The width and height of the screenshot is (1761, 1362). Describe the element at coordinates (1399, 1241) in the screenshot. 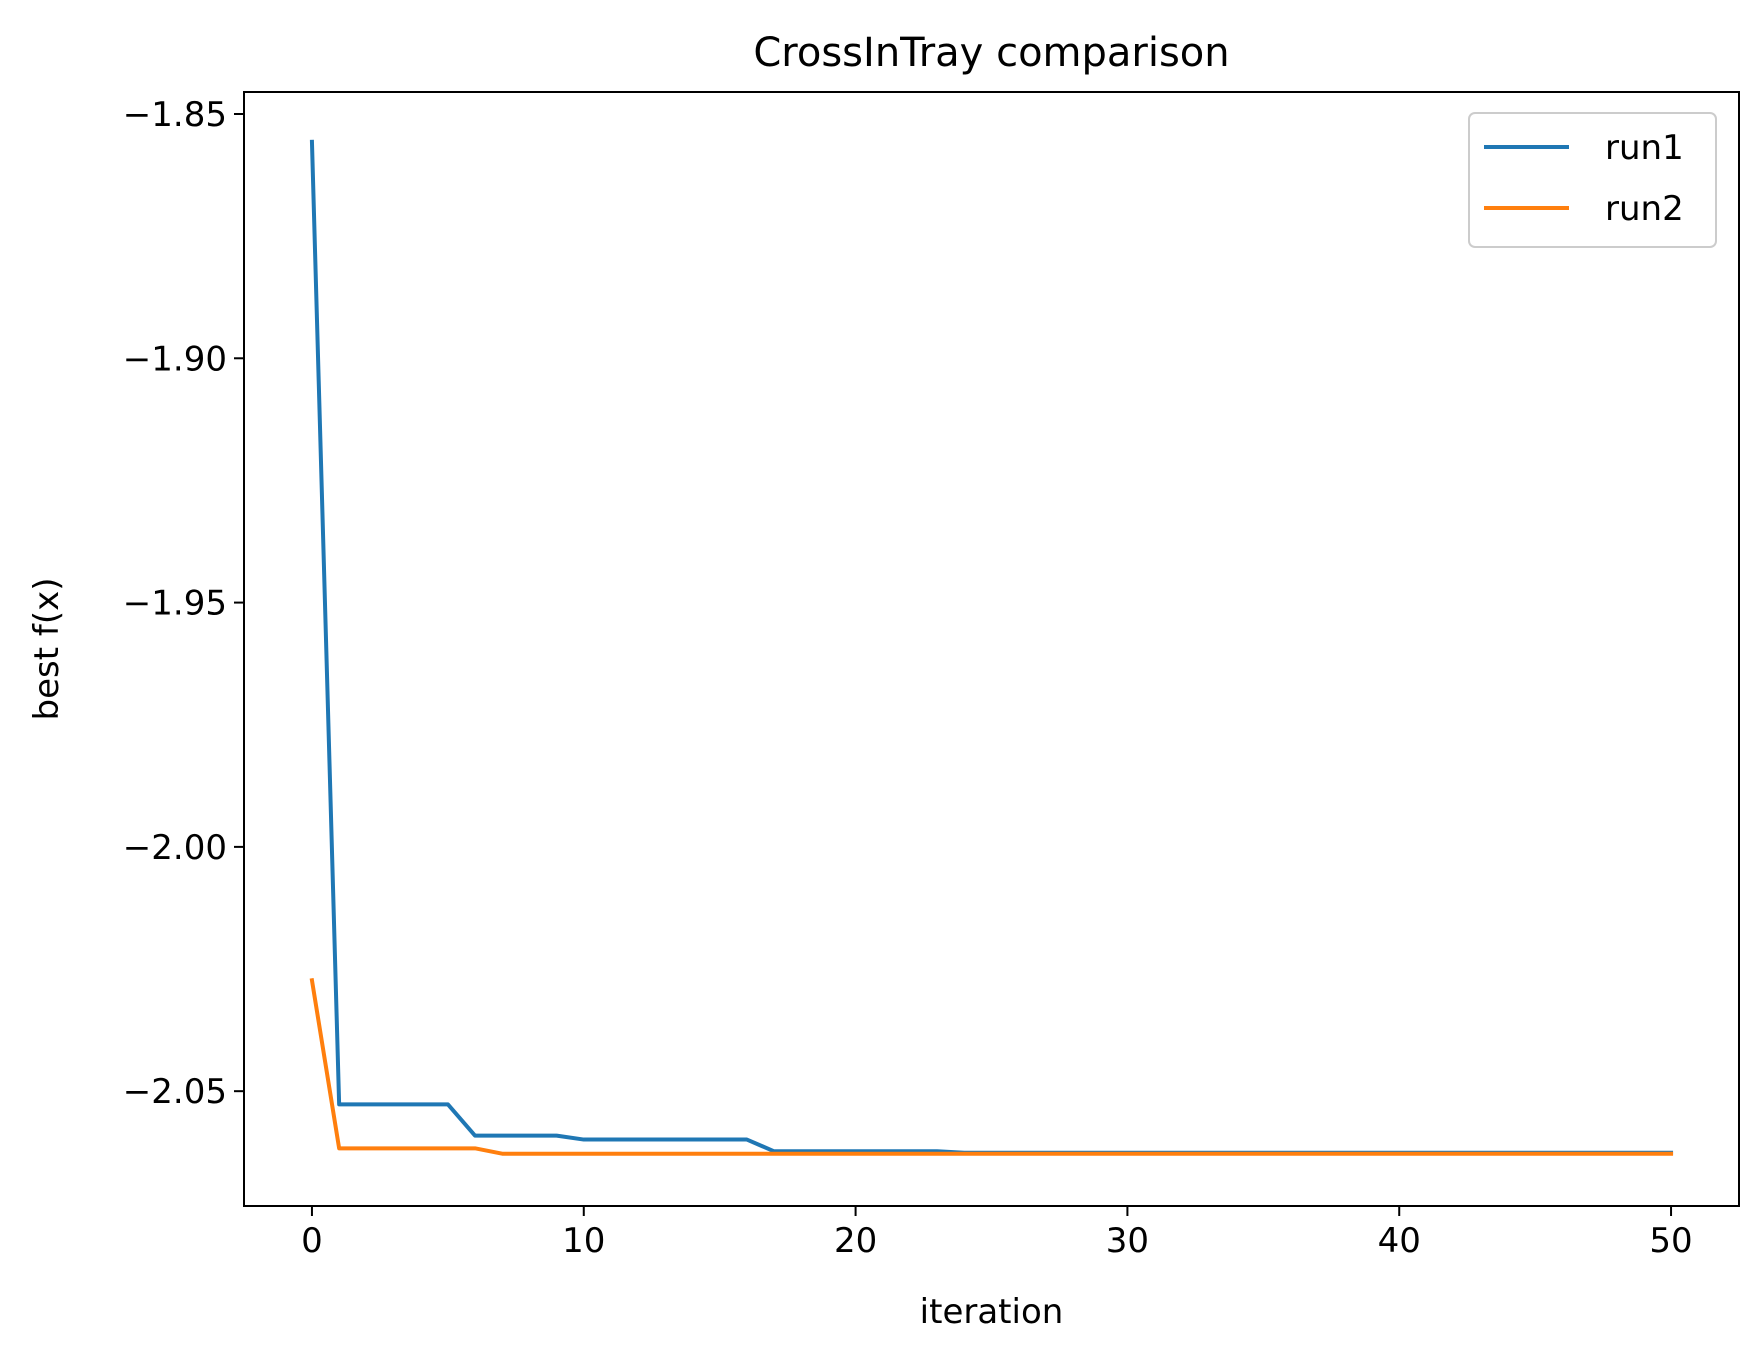

I see `x-tick-label: 40` at that location.